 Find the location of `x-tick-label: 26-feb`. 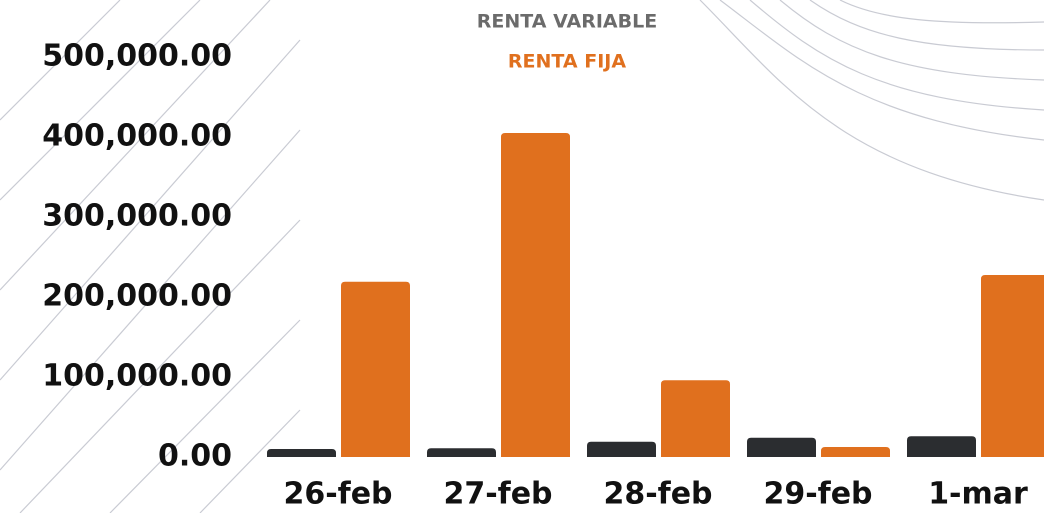

x-tick-label: 26-feb is located at coordinates (337, 494).